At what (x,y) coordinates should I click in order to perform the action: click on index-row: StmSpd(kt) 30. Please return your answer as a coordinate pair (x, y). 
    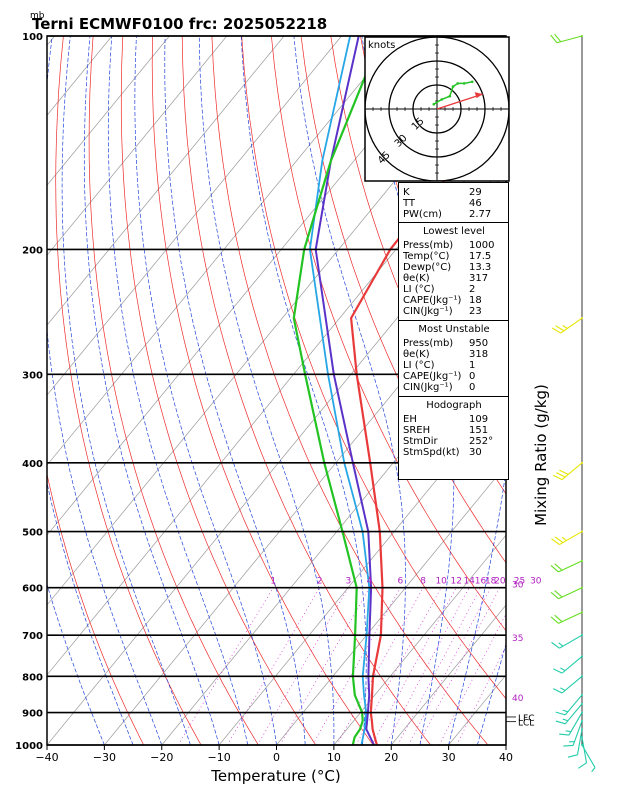
    Looking at the image, I should click on (454, 452).